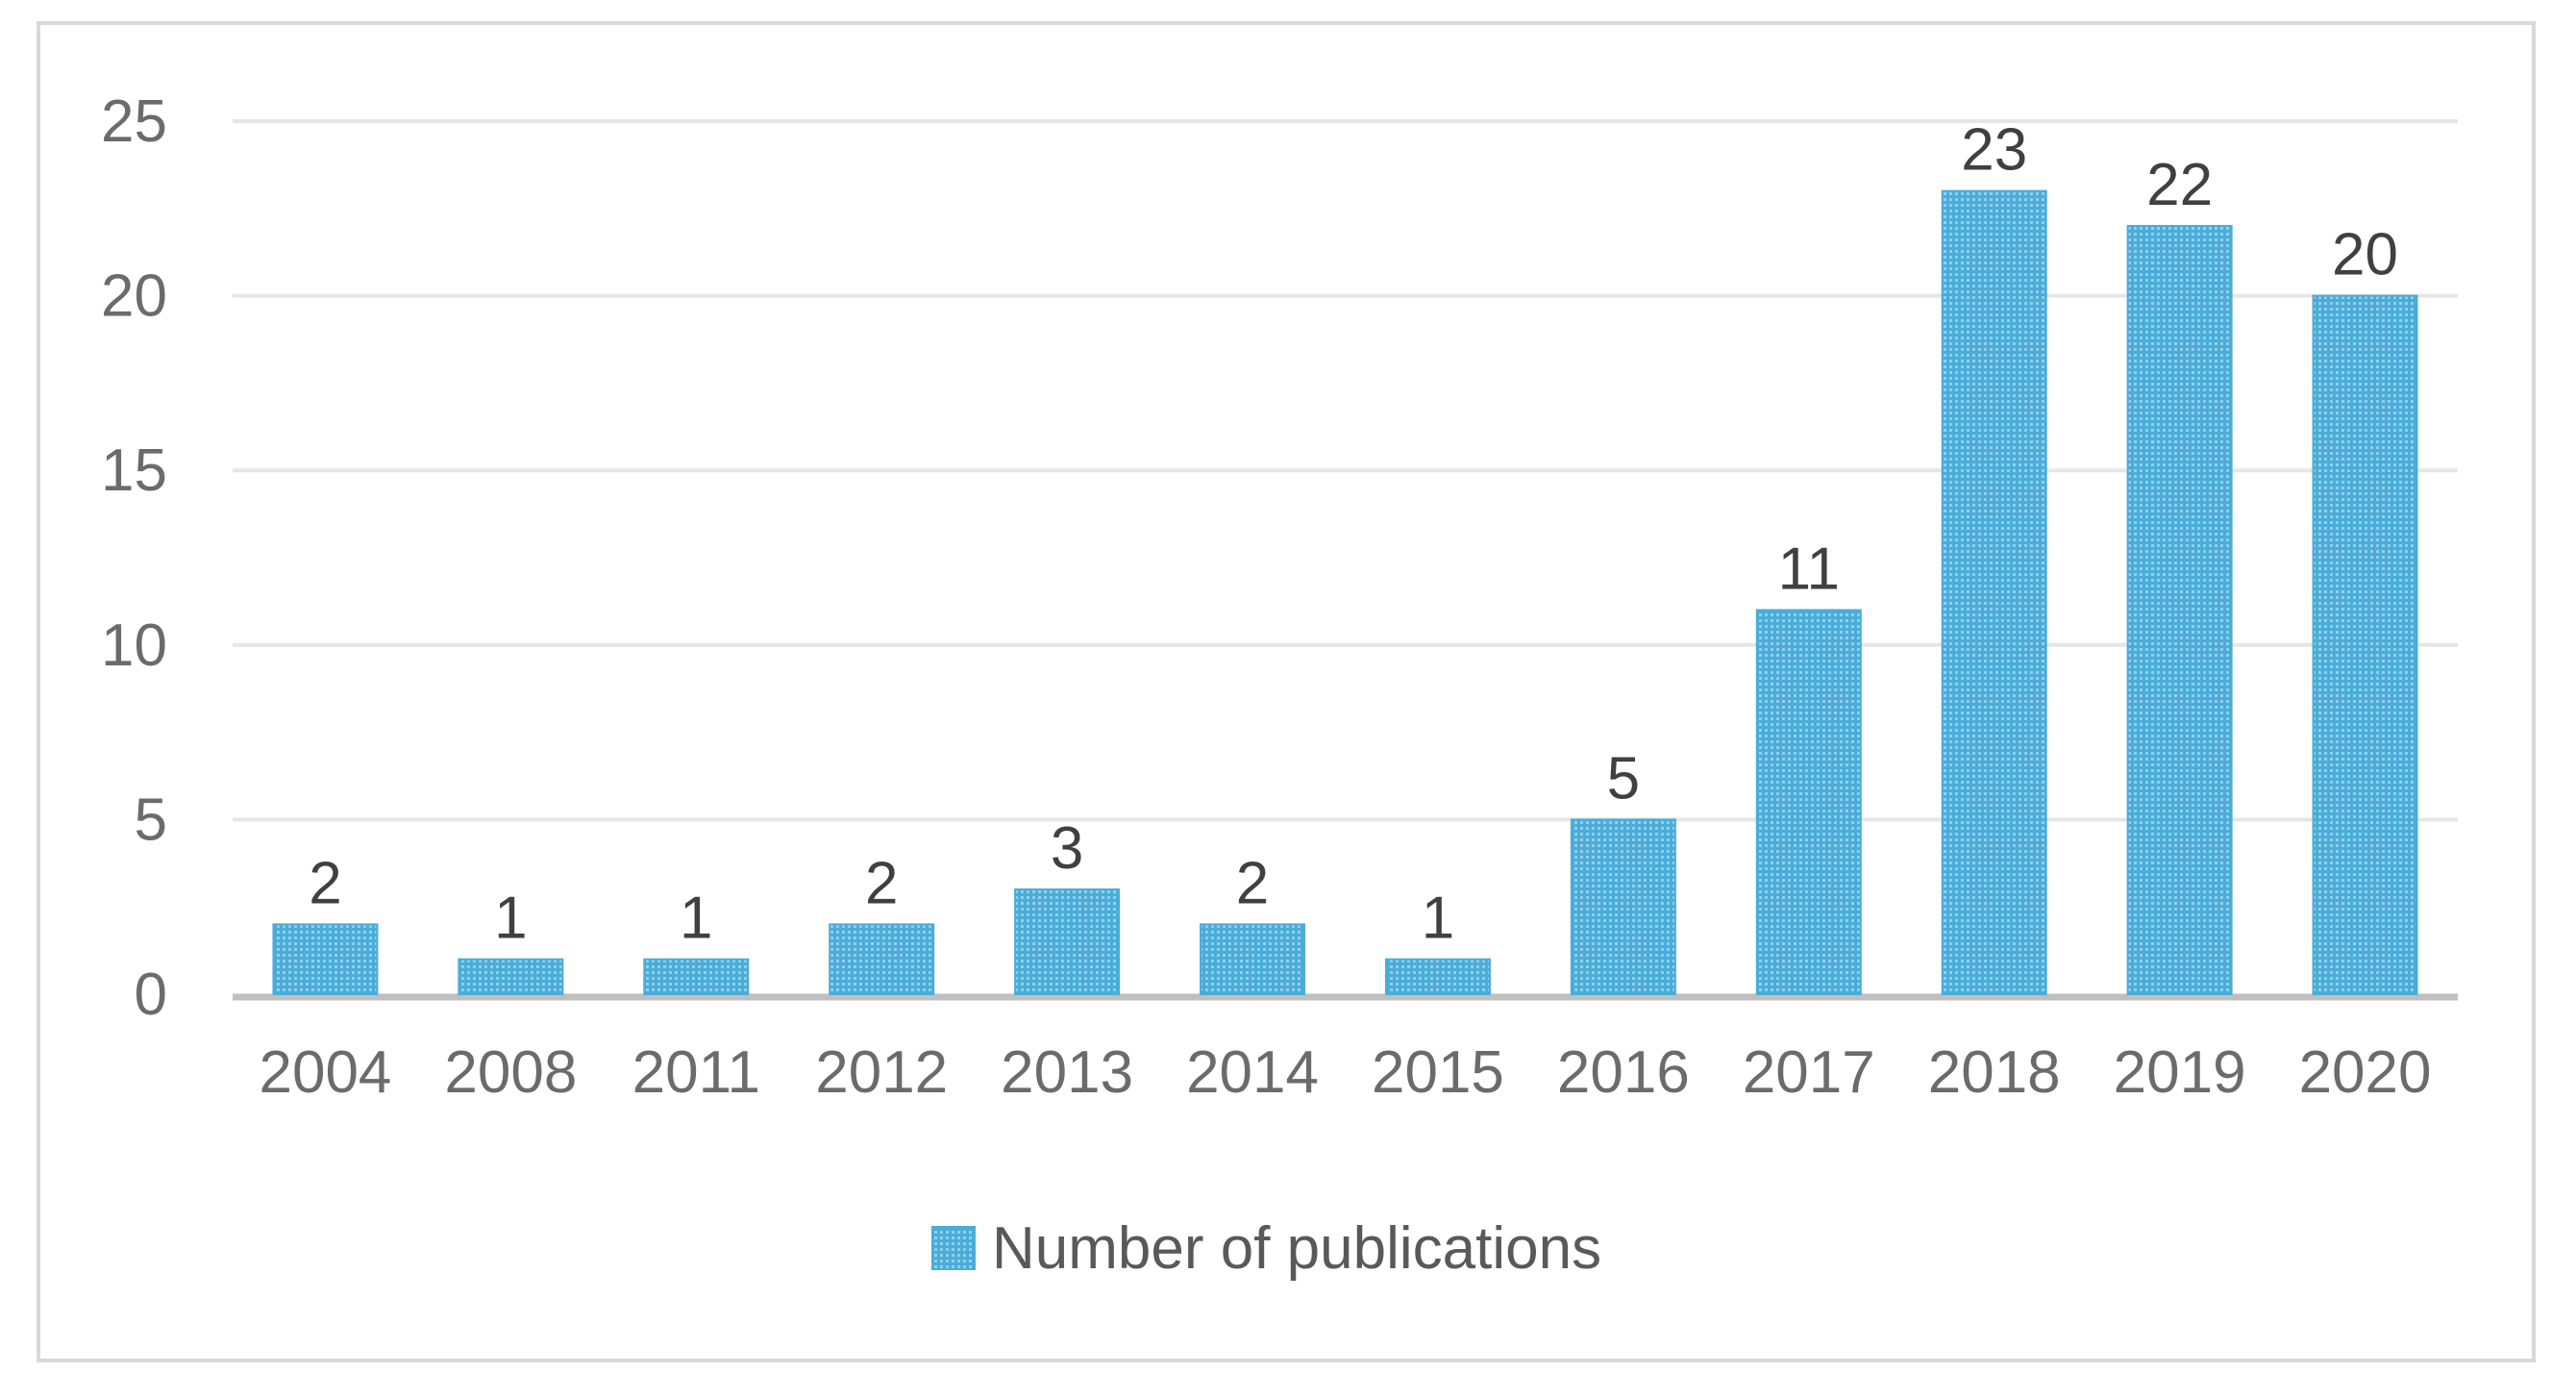 Image resolution: width=2576 pixels, height=1399 pixels. I want to click on bar-2004, so click(326, 959).